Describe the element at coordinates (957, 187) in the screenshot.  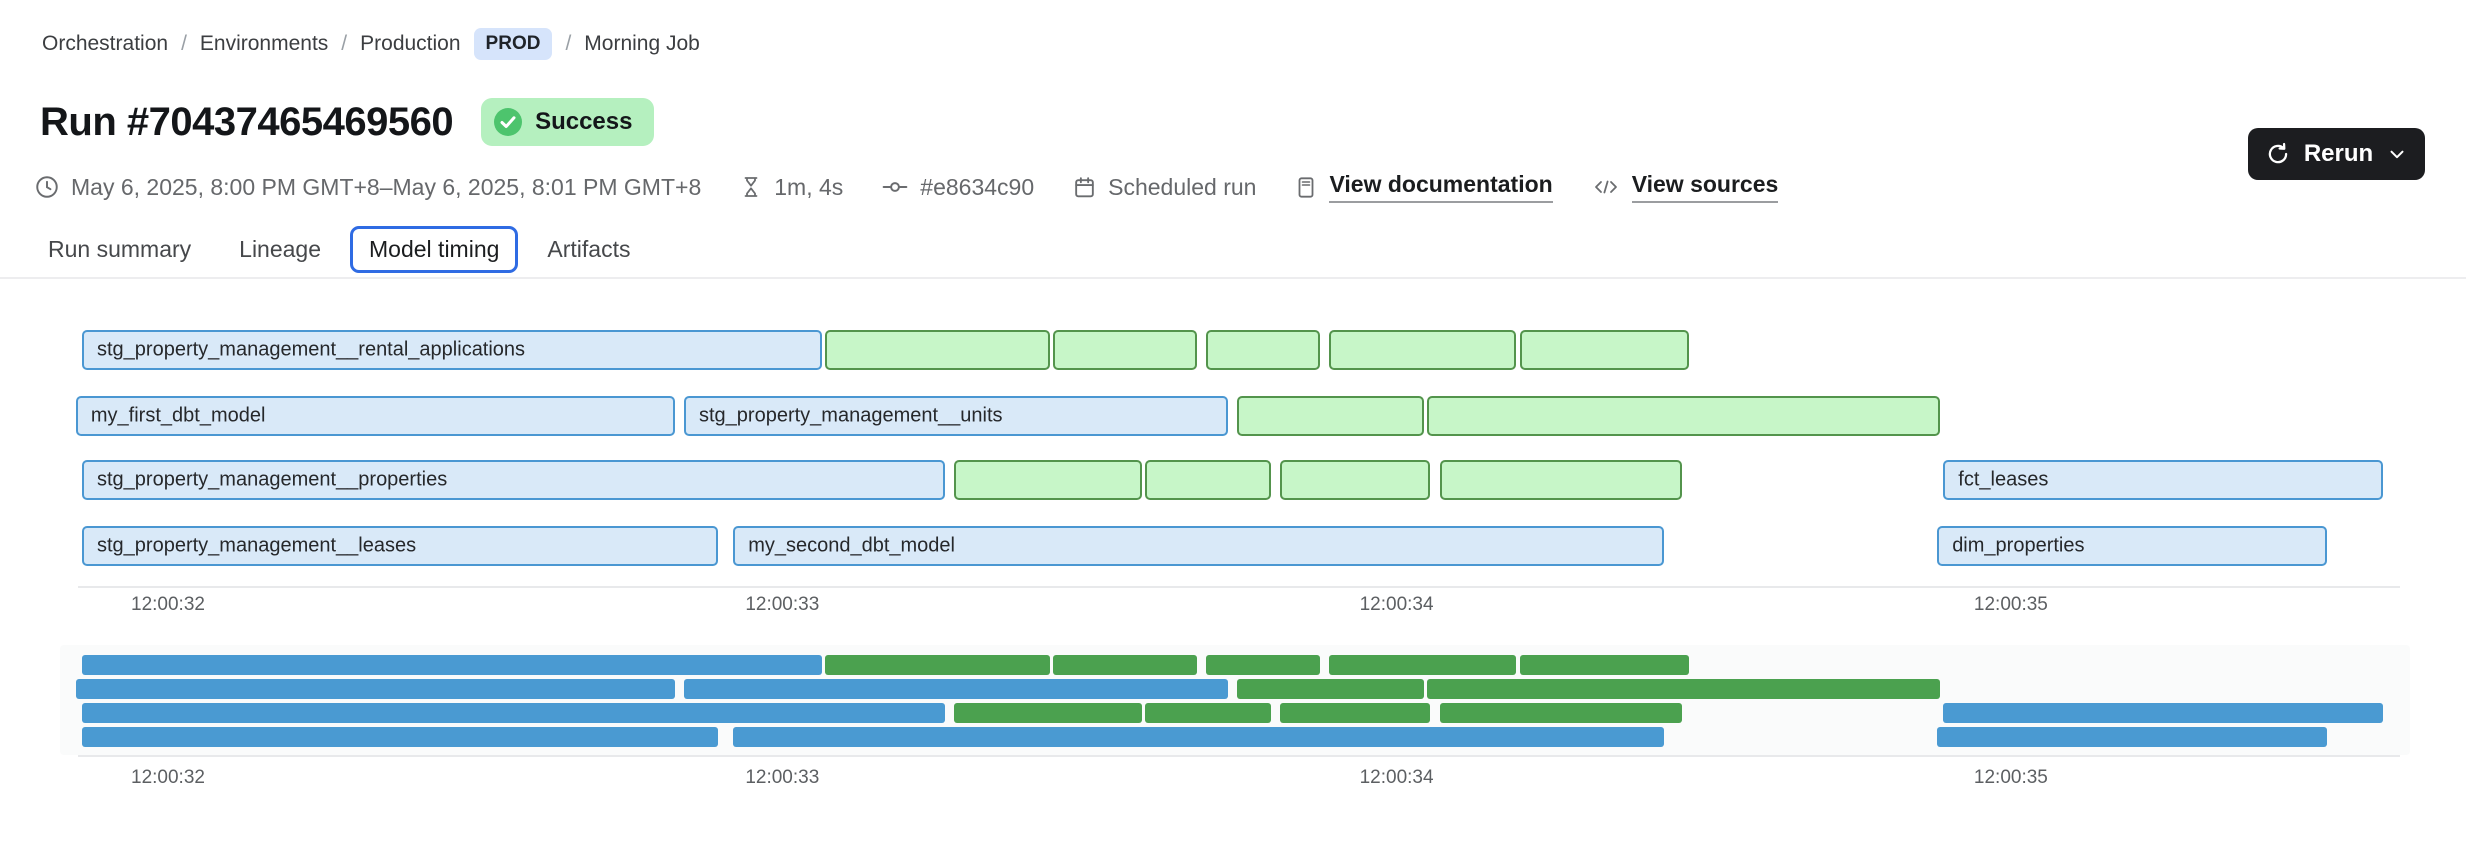
I see `run-commit: #e8634c90` at that location.